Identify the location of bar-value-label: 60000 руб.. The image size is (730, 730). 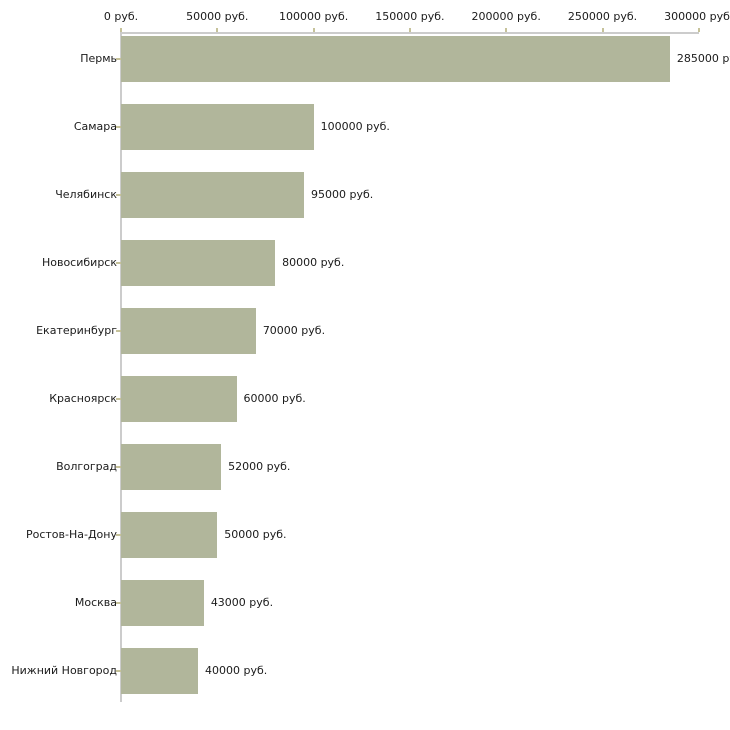
(274, 398).